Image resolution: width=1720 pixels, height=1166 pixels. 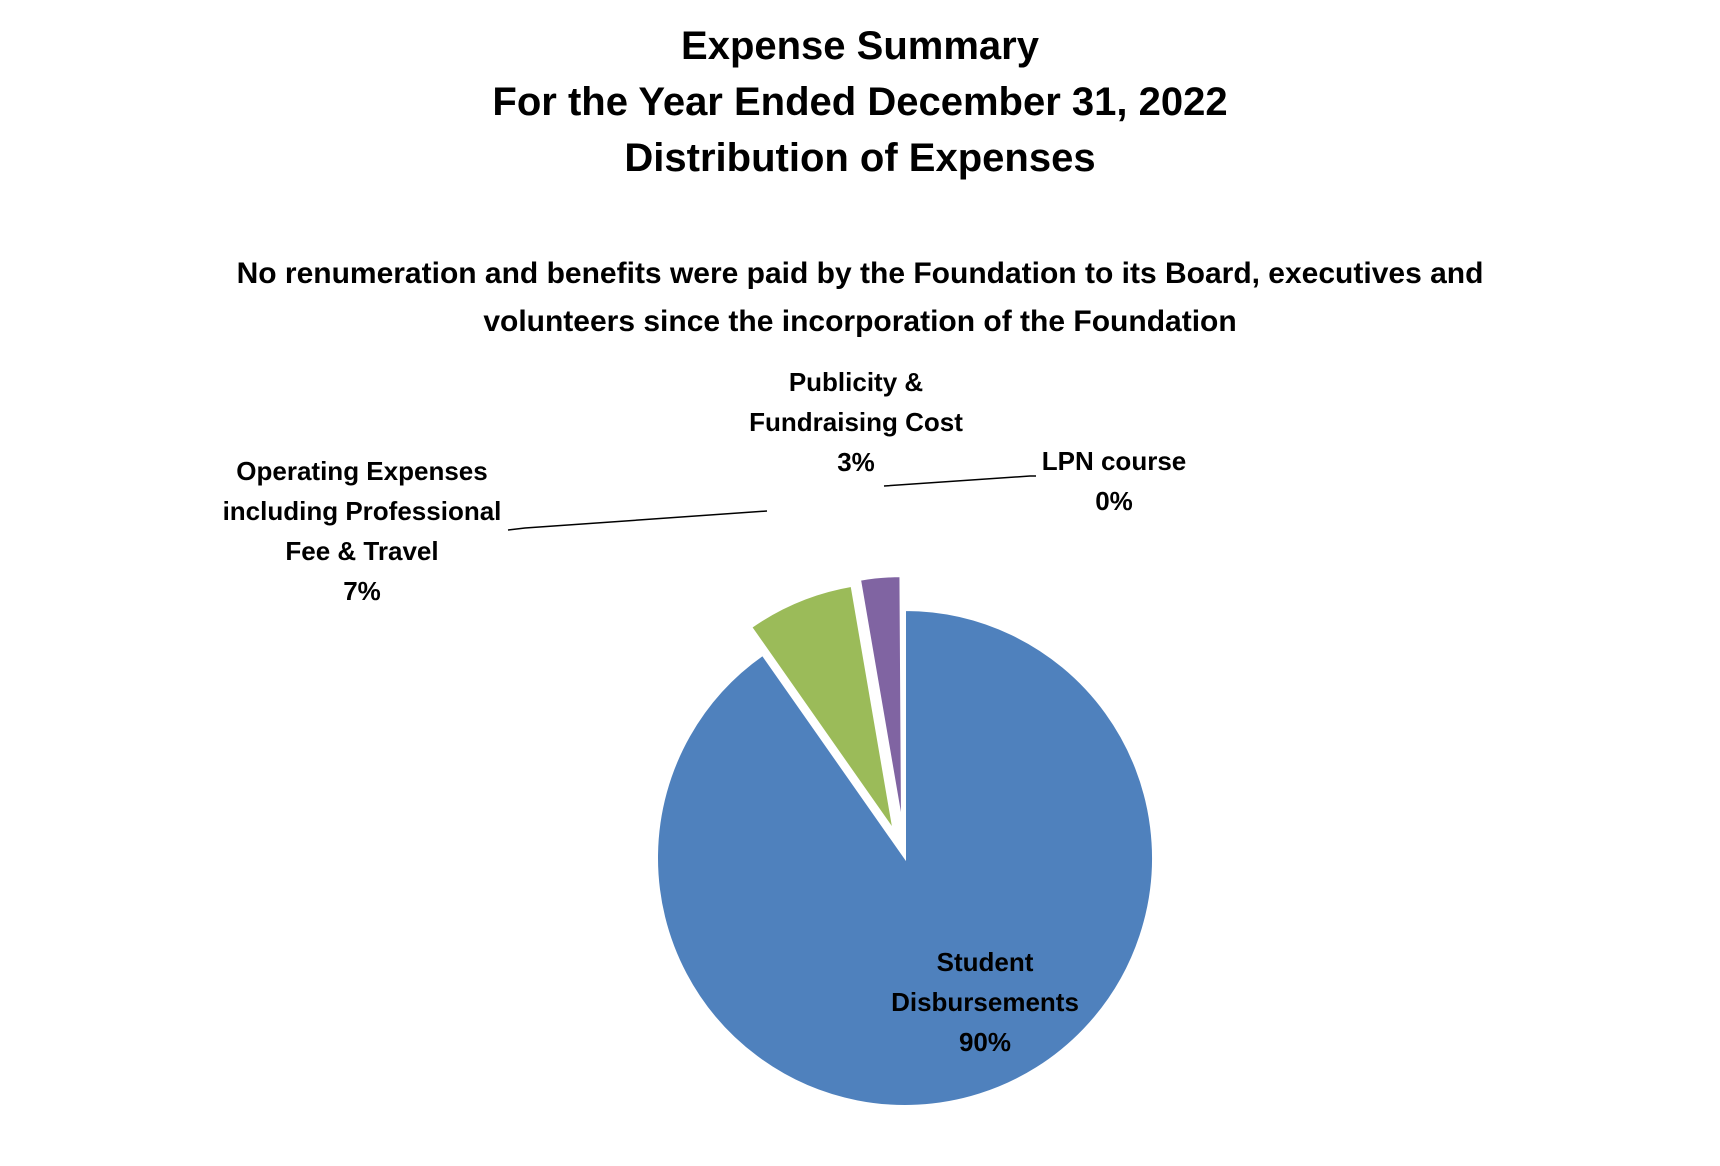 I want to click on chart-title-line-2: For the Year Ended December 31, 2022, so click(x=860, y=102).